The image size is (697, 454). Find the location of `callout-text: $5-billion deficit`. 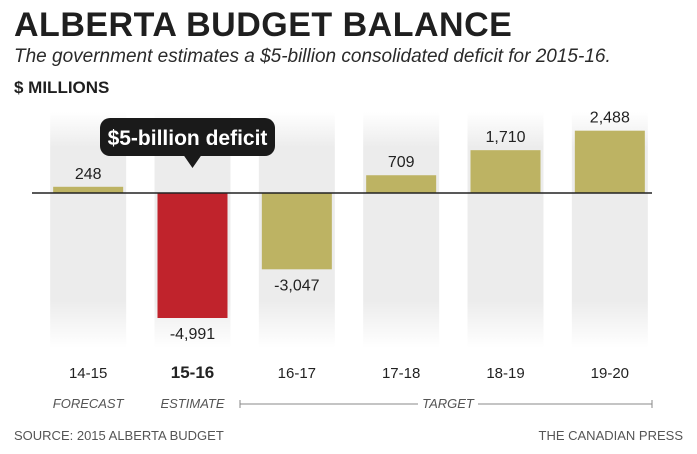

callout-text: $5-billion deficit is located at coordinates (188, 138).